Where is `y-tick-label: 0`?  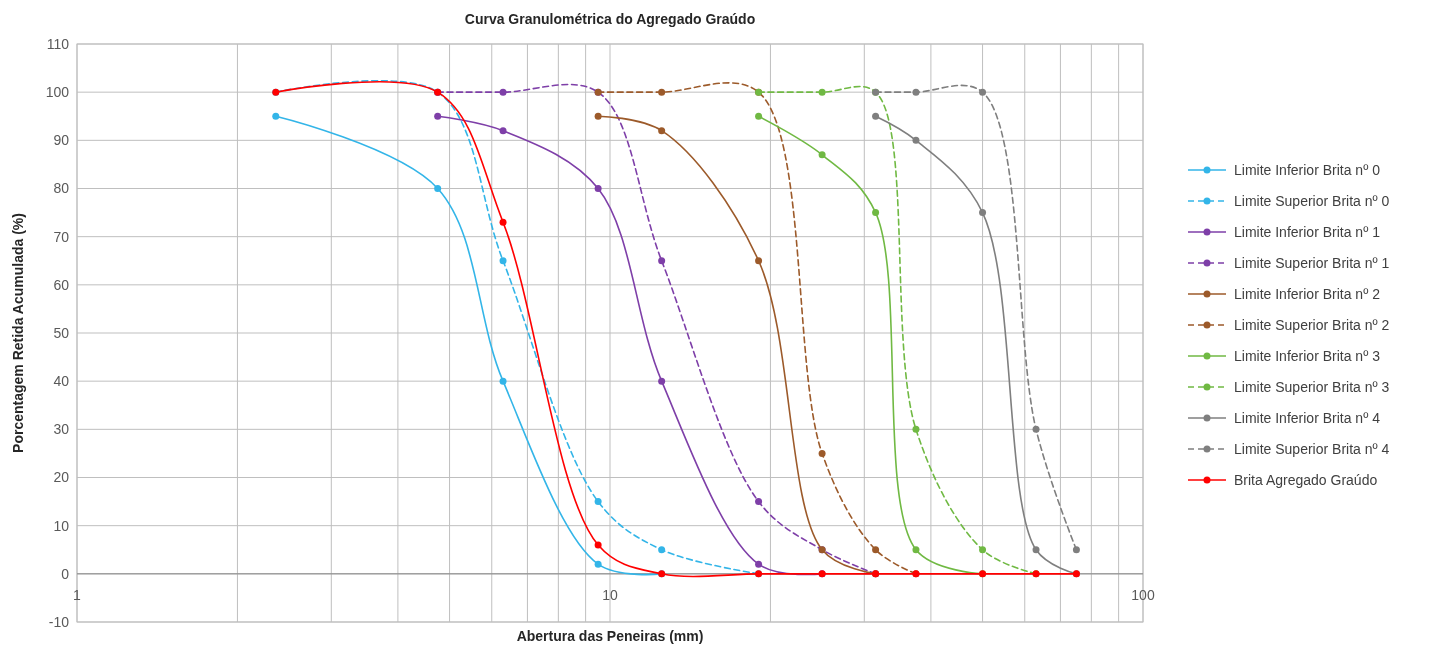 y-tick-label: 0 is located at coordinates (65, 573).